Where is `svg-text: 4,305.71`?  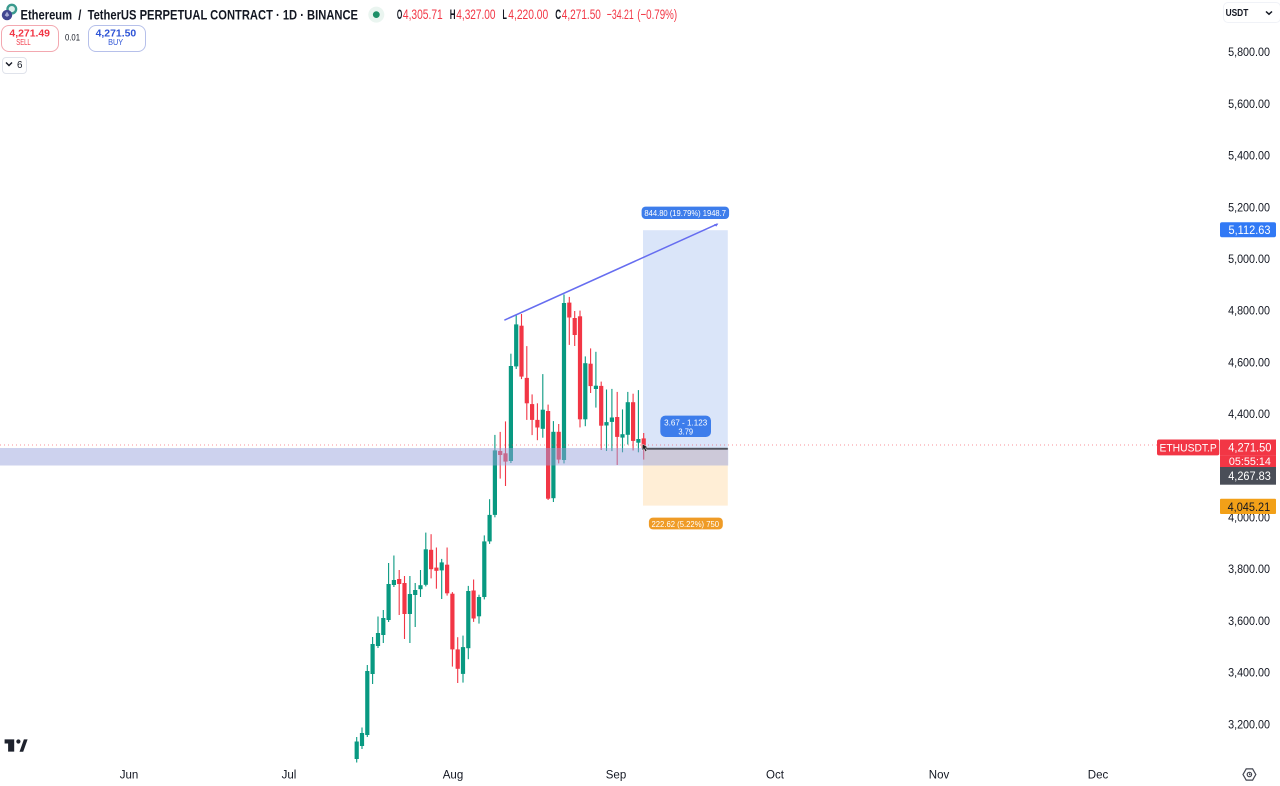 svg-text: 4,305.71 is located at coordinates (423, 14).